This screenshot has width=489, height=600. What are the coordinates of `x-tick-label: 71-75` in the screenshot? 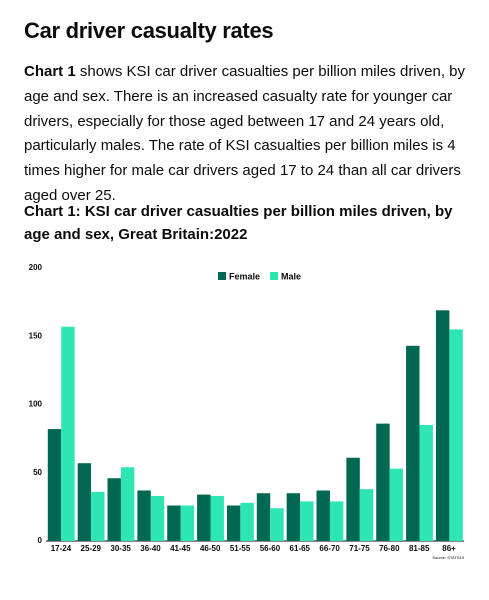 It's located at (359, 548).